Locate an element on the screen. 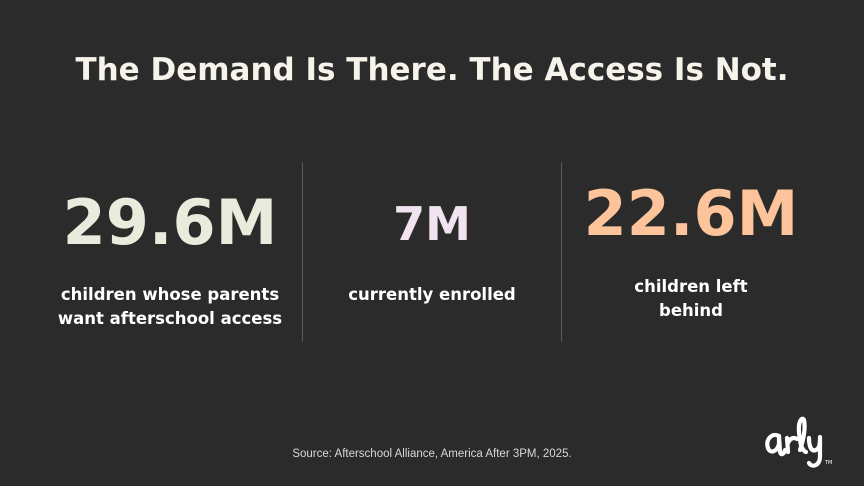 Image resolution: width=864 pixels, height=486 pixels. arly-logo: TM is located at coordinates (798, 442).